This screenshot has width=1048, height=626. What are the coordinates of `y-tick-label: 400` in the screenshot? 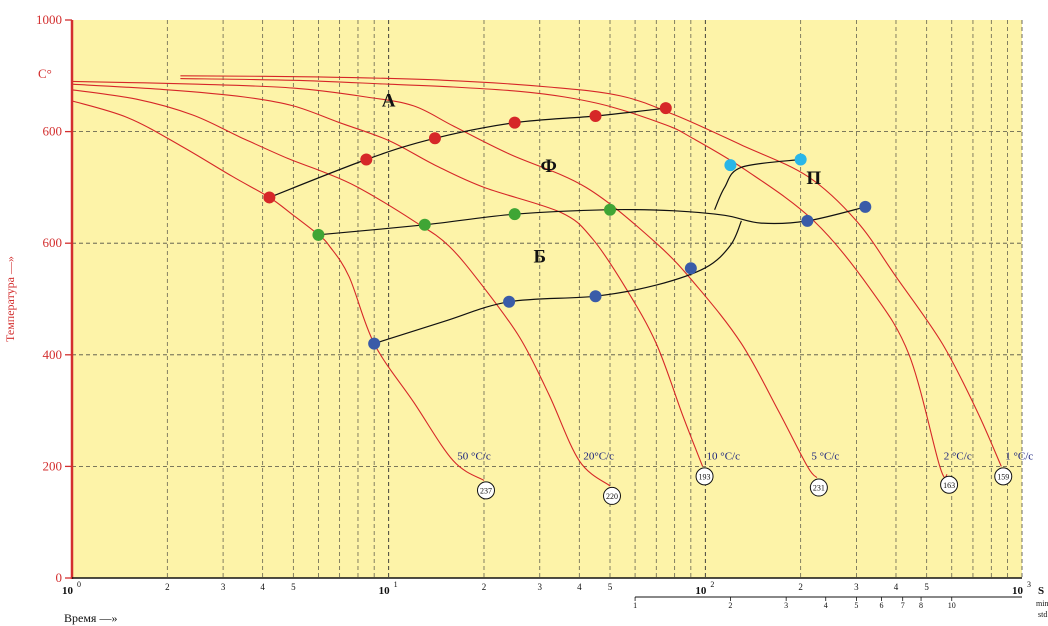 It's located at (53, 354).